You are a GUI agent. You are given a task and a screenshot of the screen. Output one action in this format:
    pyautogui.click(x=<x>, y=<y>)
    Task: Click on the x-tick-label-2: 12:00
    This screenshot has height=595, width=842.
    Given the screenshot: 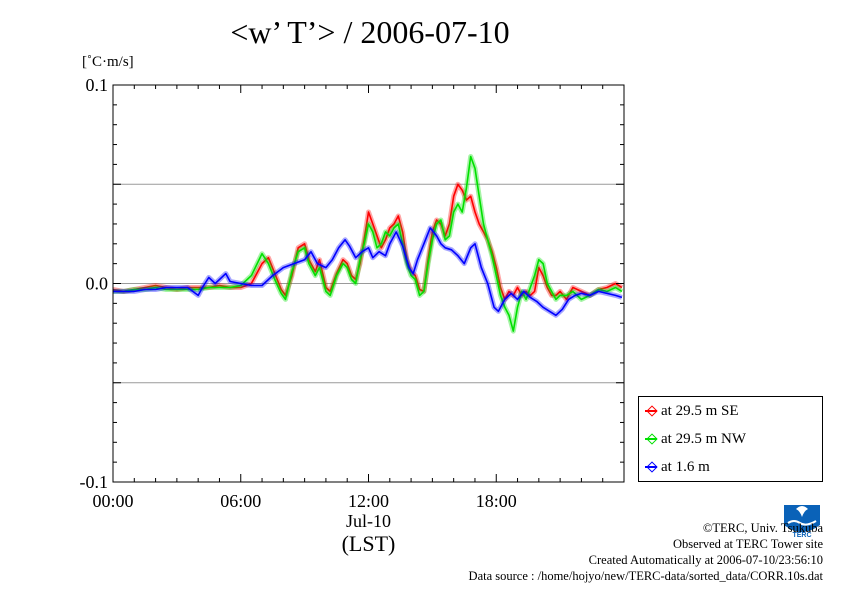 What is the action you would take?
    pyautogui.click(x=368, y=501)
    